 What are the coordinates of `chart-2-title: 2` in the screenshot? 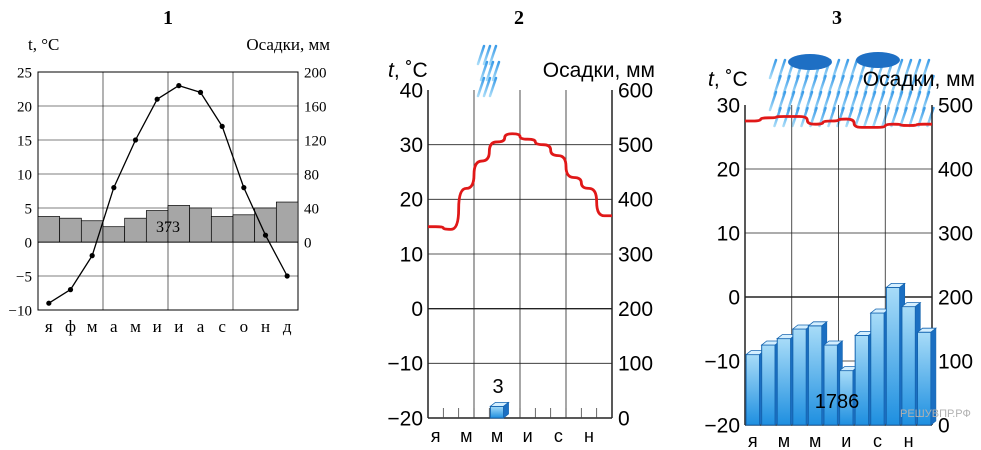 It's located at (519, 18).